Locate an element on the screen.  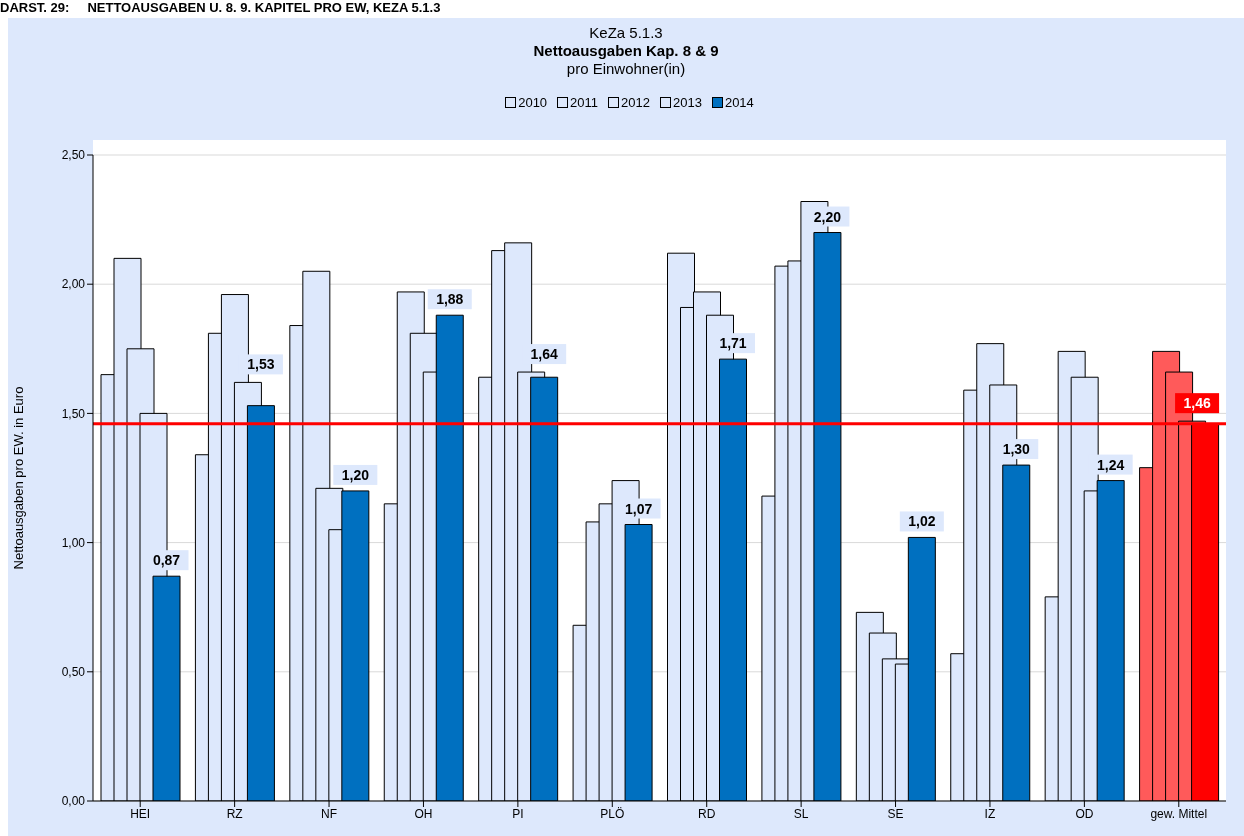
x-tick-label: SE is located at coordinates (895, 813).